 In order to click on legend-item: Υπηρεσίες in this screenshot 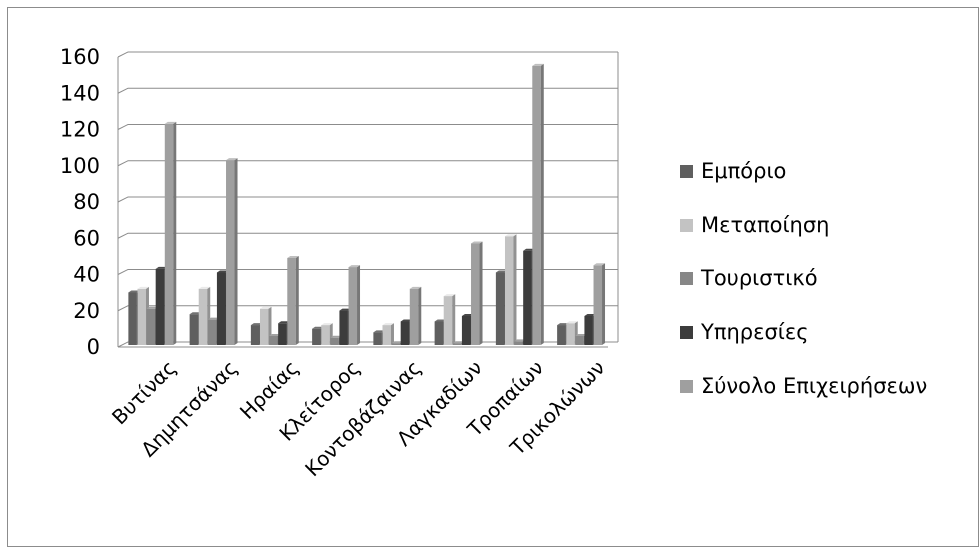, I will do `click(744, 332)`.